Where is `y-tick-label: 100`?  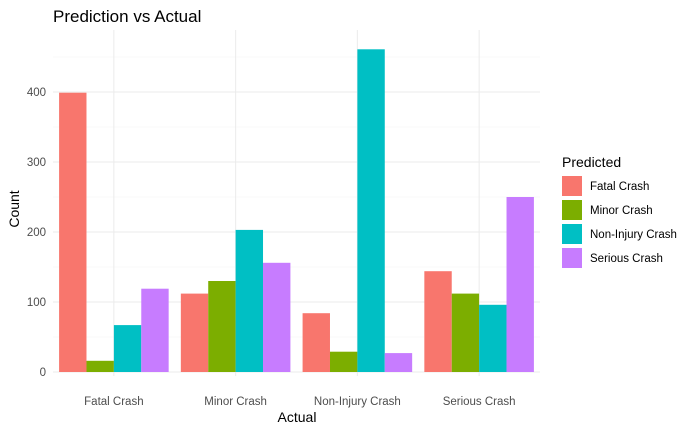
y-tick-label: 100 is located at coordinates (36, 303).